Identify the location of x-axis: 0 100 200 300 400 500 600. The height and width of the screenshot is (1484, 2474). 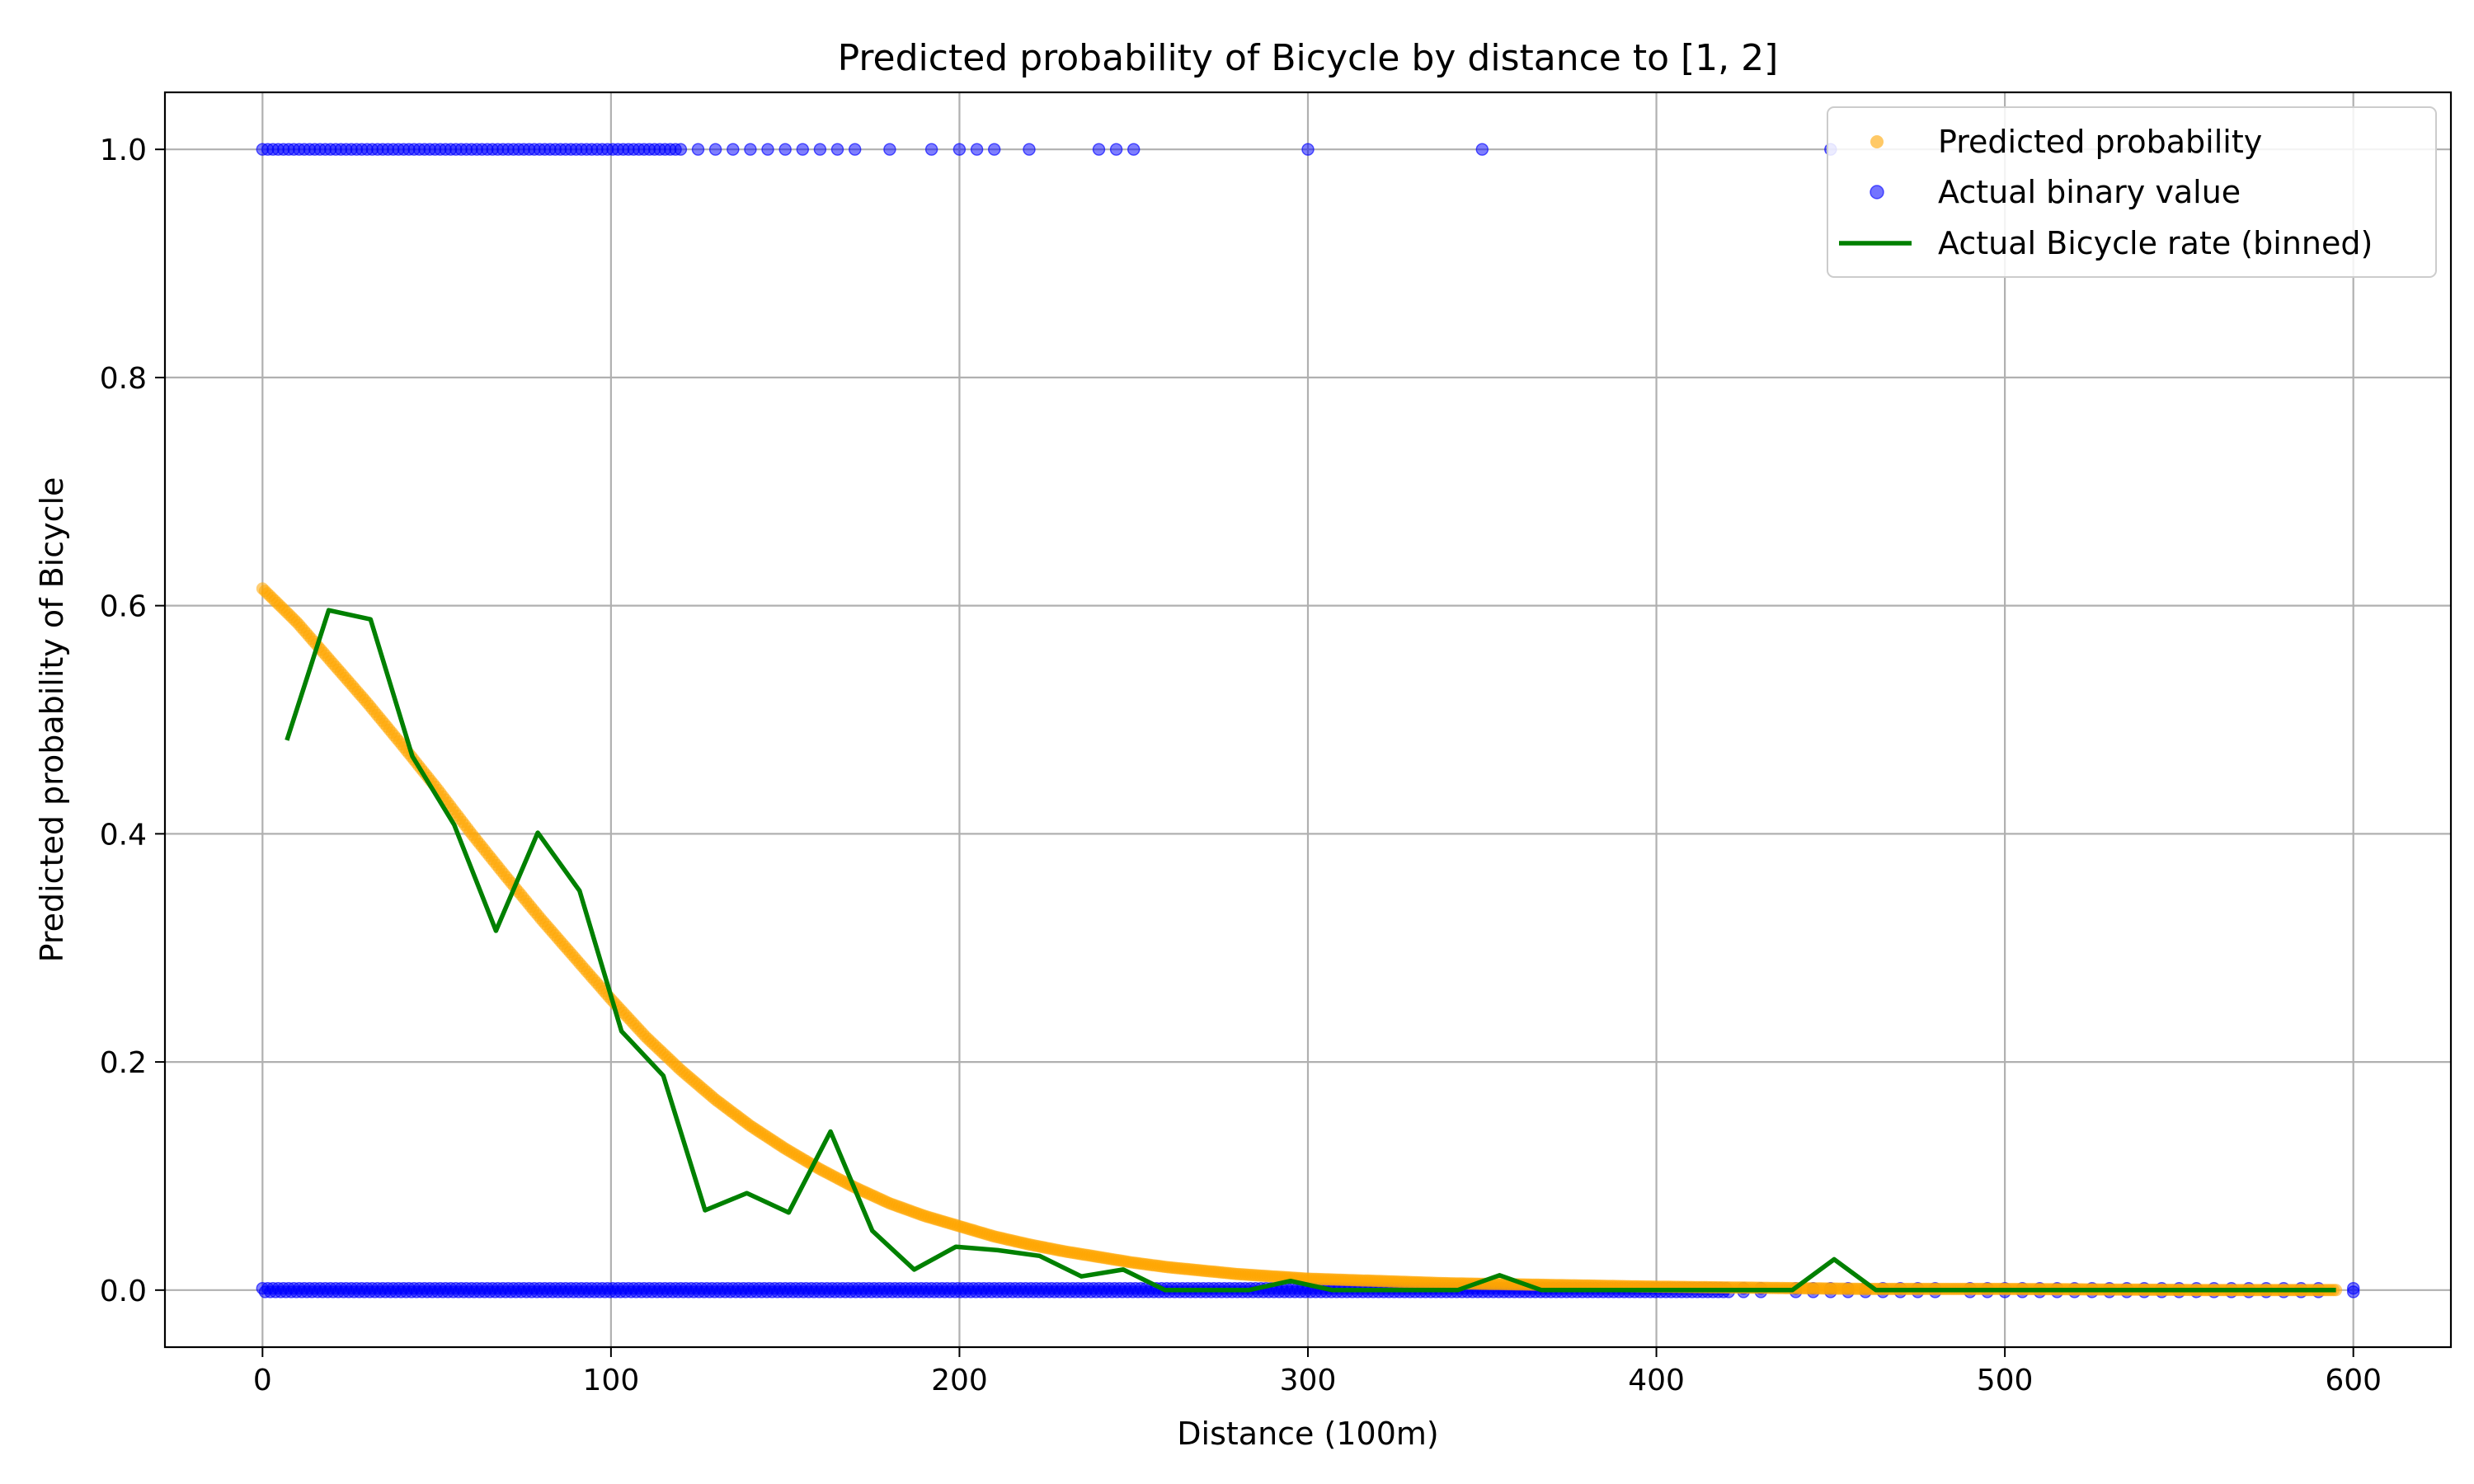
(1317, 1372).